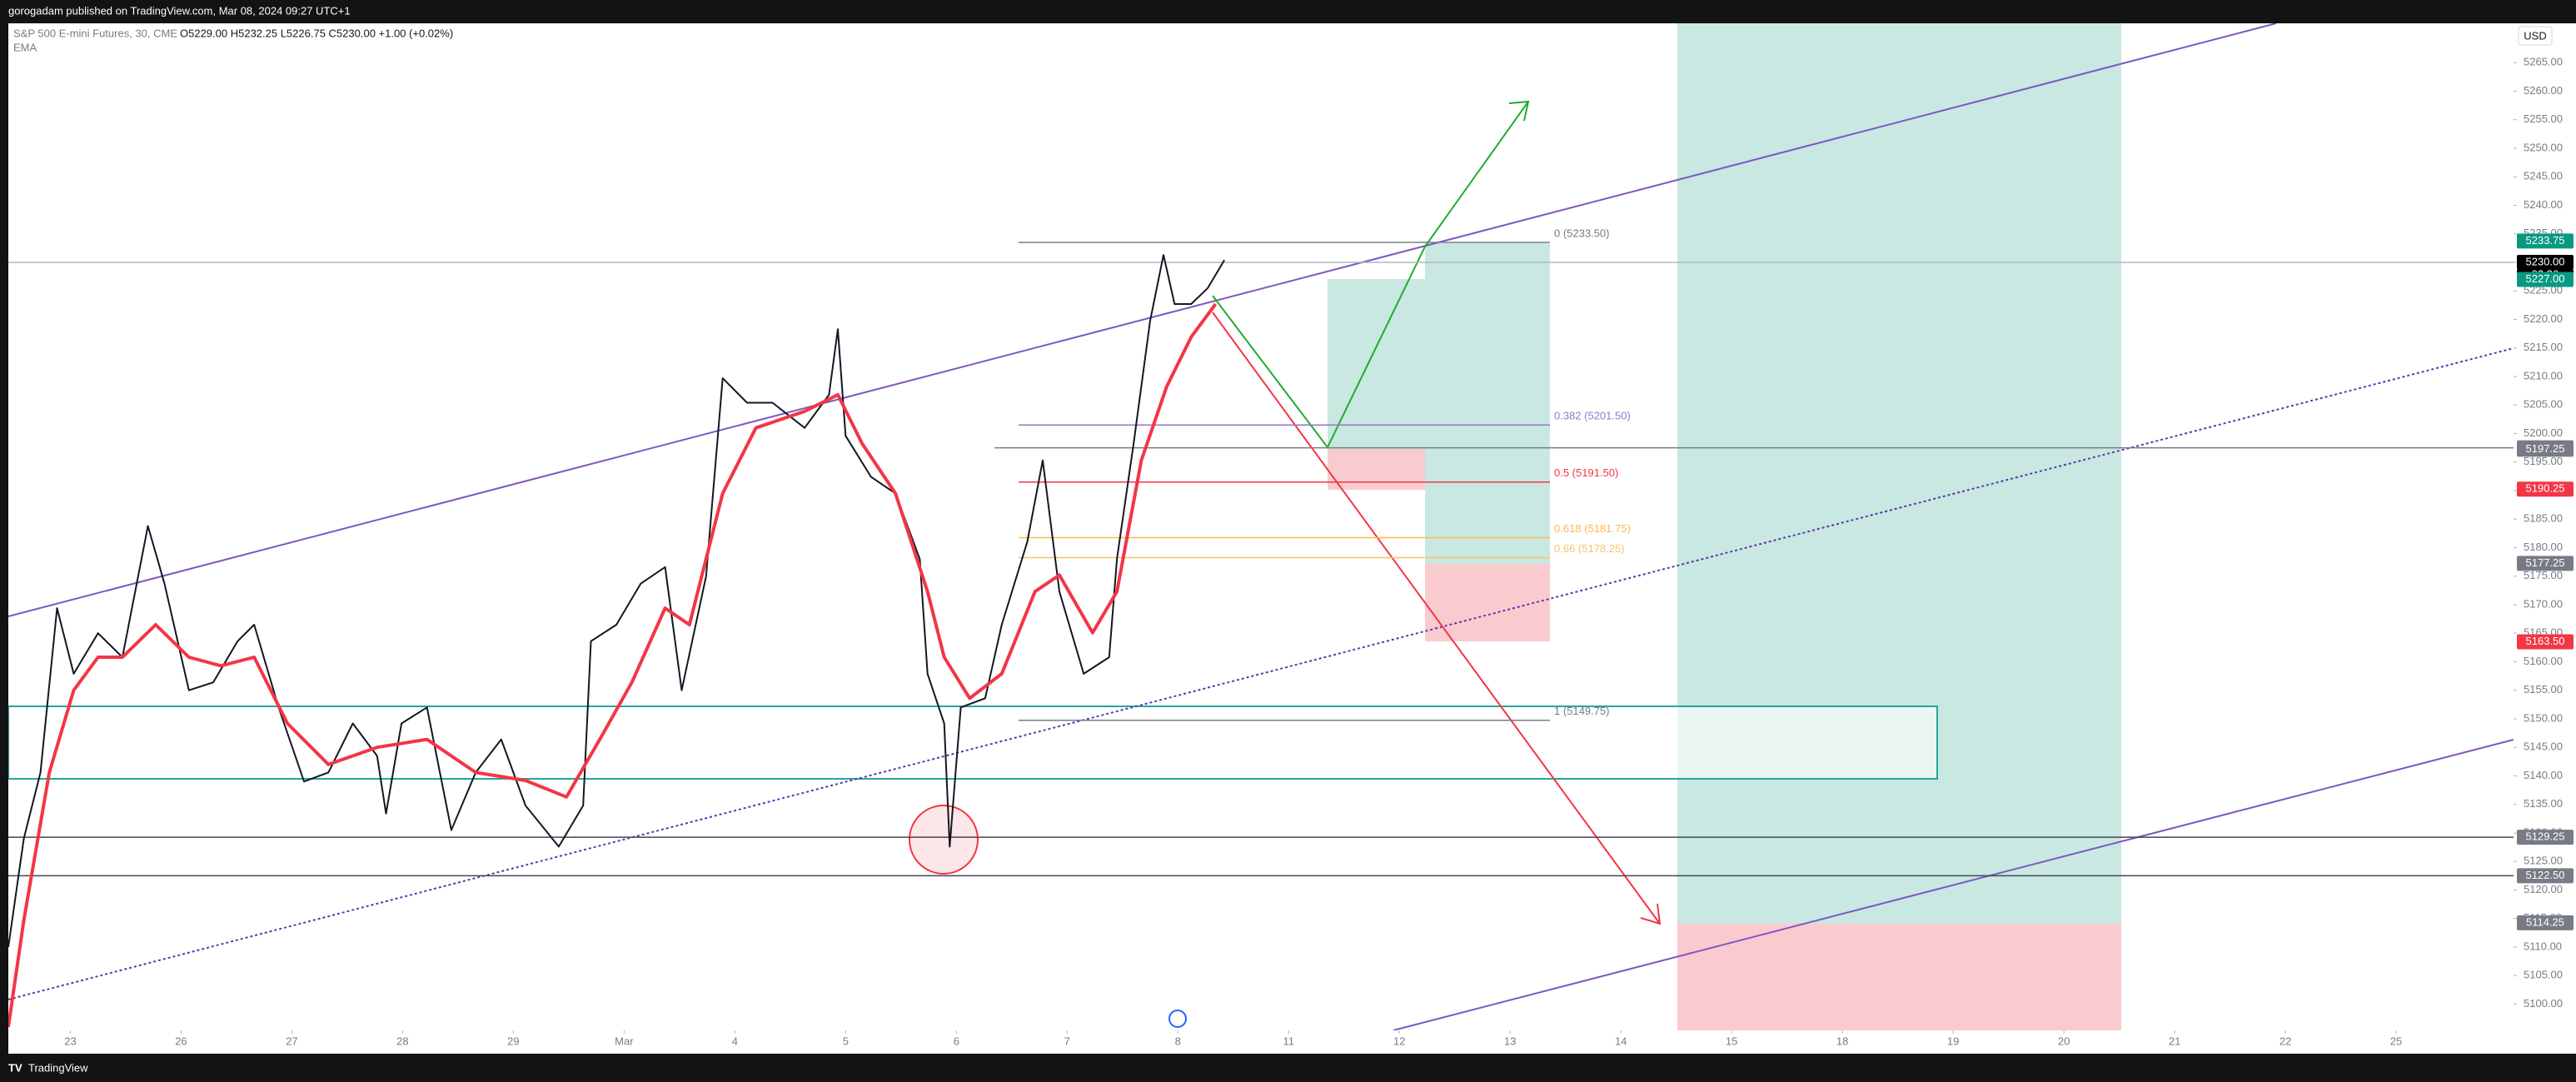 This screenshot has width=2576, height=1082. Describe the element at coordinates (2543, 404) in the screenshot. I see `y-tick-label: 5205.00` at that location.